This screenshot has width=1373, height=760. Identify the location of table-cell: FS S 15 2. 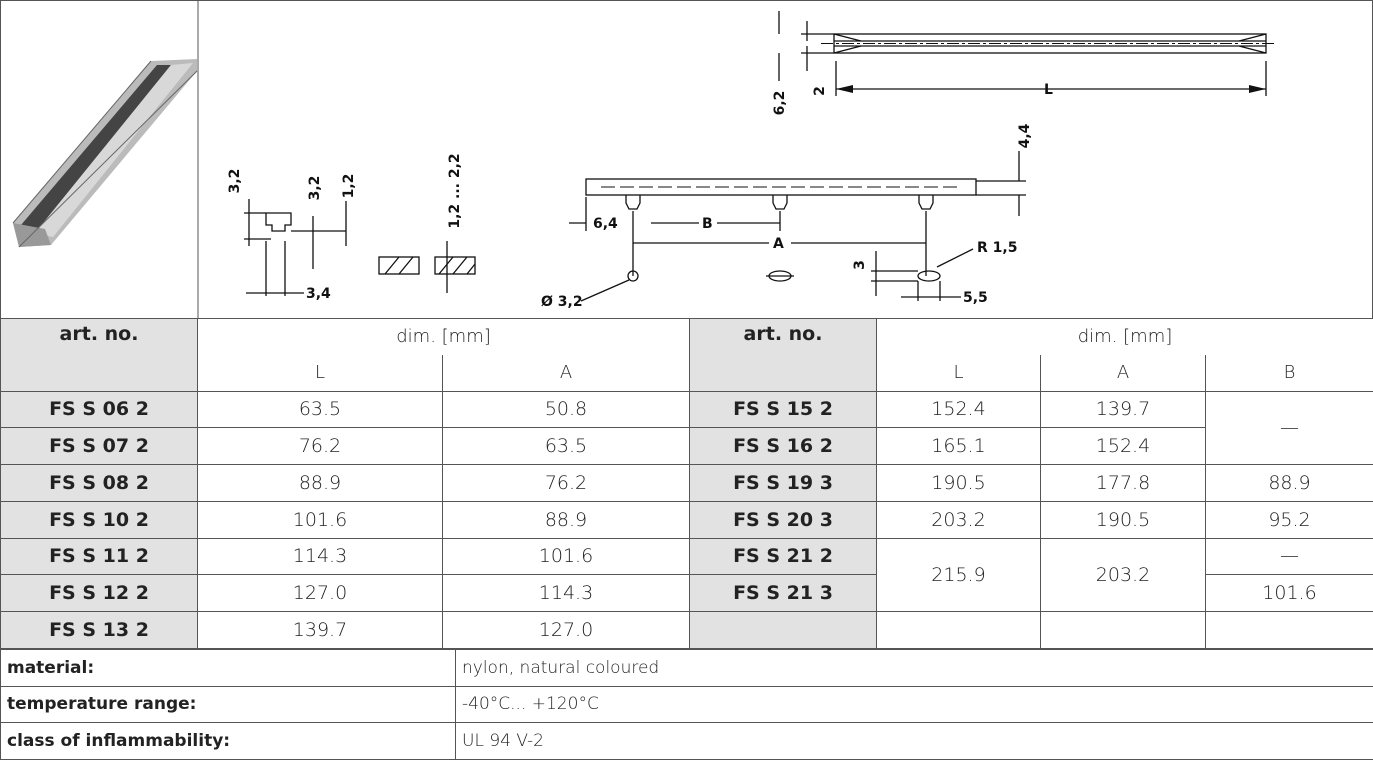
(783, 409).